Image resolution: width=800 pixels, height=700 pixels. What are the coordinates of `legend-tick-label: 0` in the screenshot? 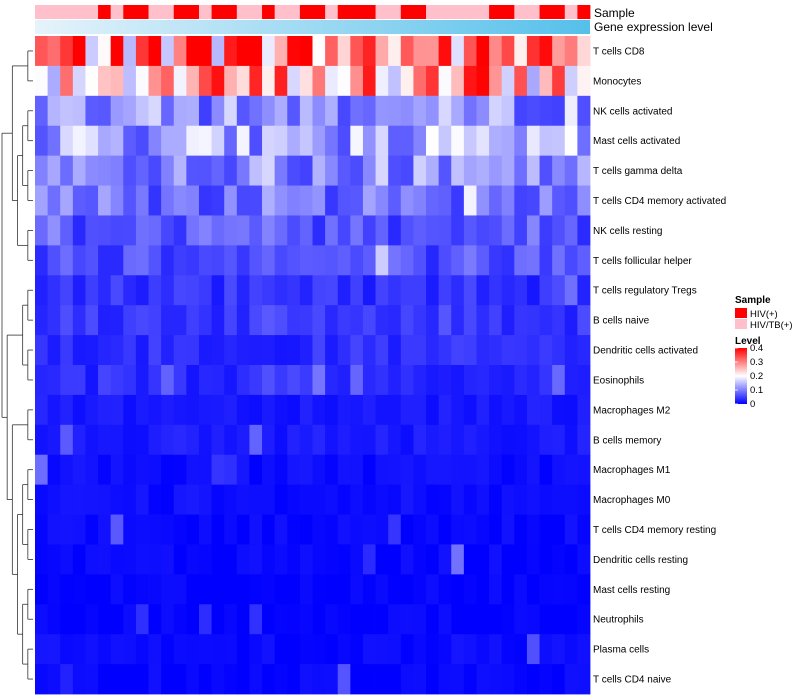 It's located at (752, 404).